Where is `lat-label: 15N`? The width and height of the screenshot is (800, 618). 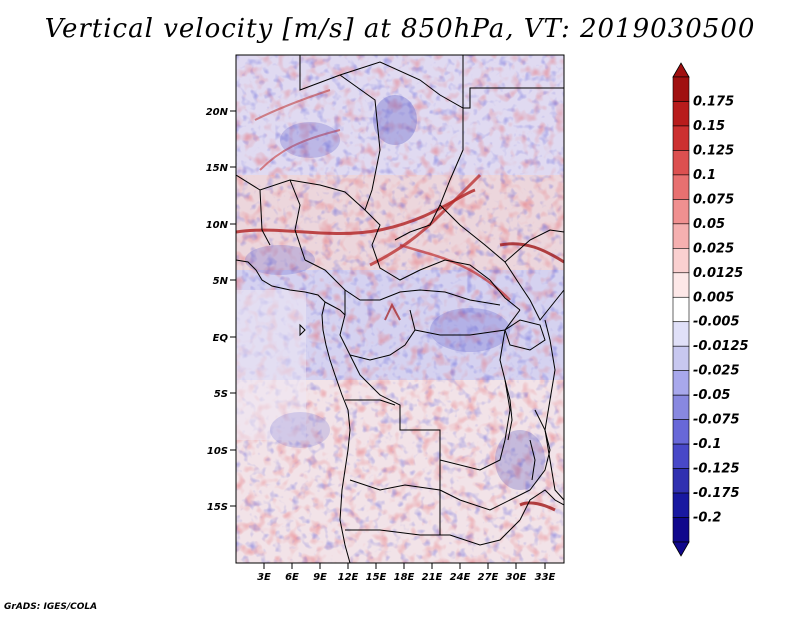 lat-label: 15N is located at coordinates (217, 168).